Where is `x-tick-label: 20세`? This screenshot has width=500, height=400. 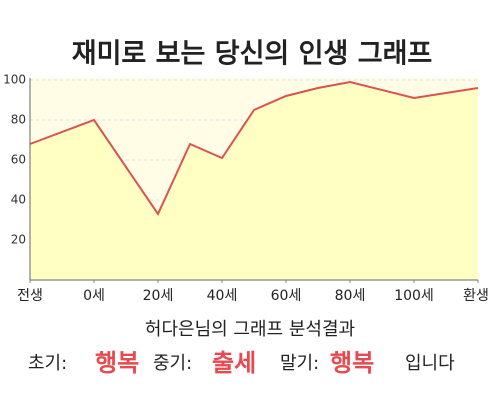 x-tick-label: 20세 is located at coordinates (158, 296).